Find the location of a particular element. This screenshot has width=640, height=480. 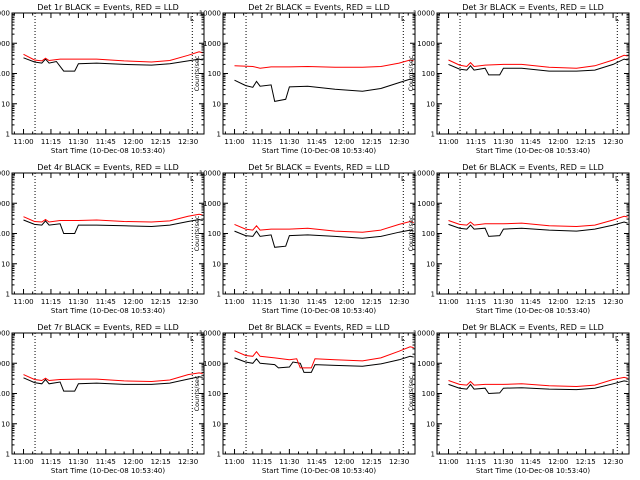

panel-title: Det 7r BLACK = Events, RED = LLD is located at coordinates (108, 327).